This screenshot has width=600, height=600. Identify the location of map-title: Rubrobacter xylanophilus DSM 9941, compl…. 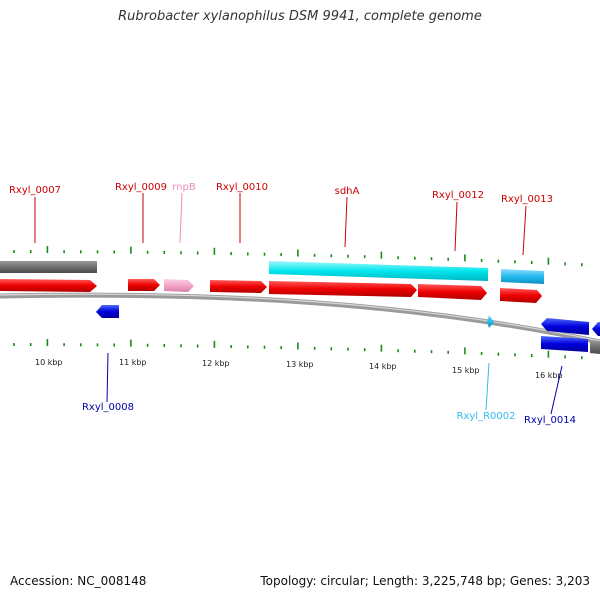
(300, 16).